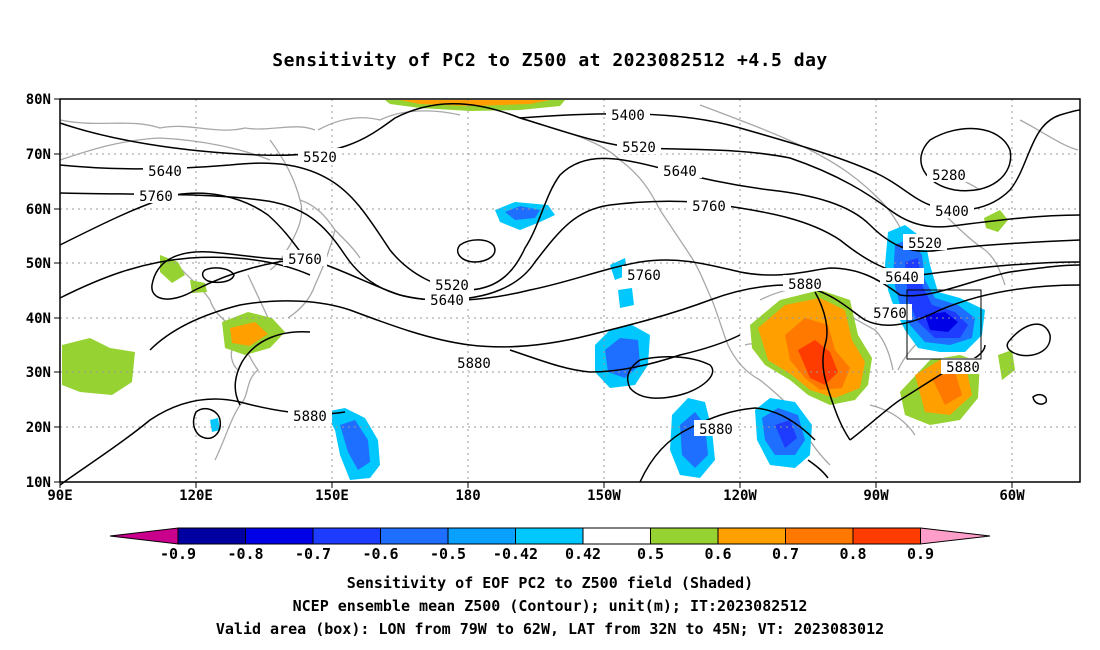 This screenshot has width=1100, height=650. I want to click on colorbar-tick-label: -0.6, so click(380, 554).